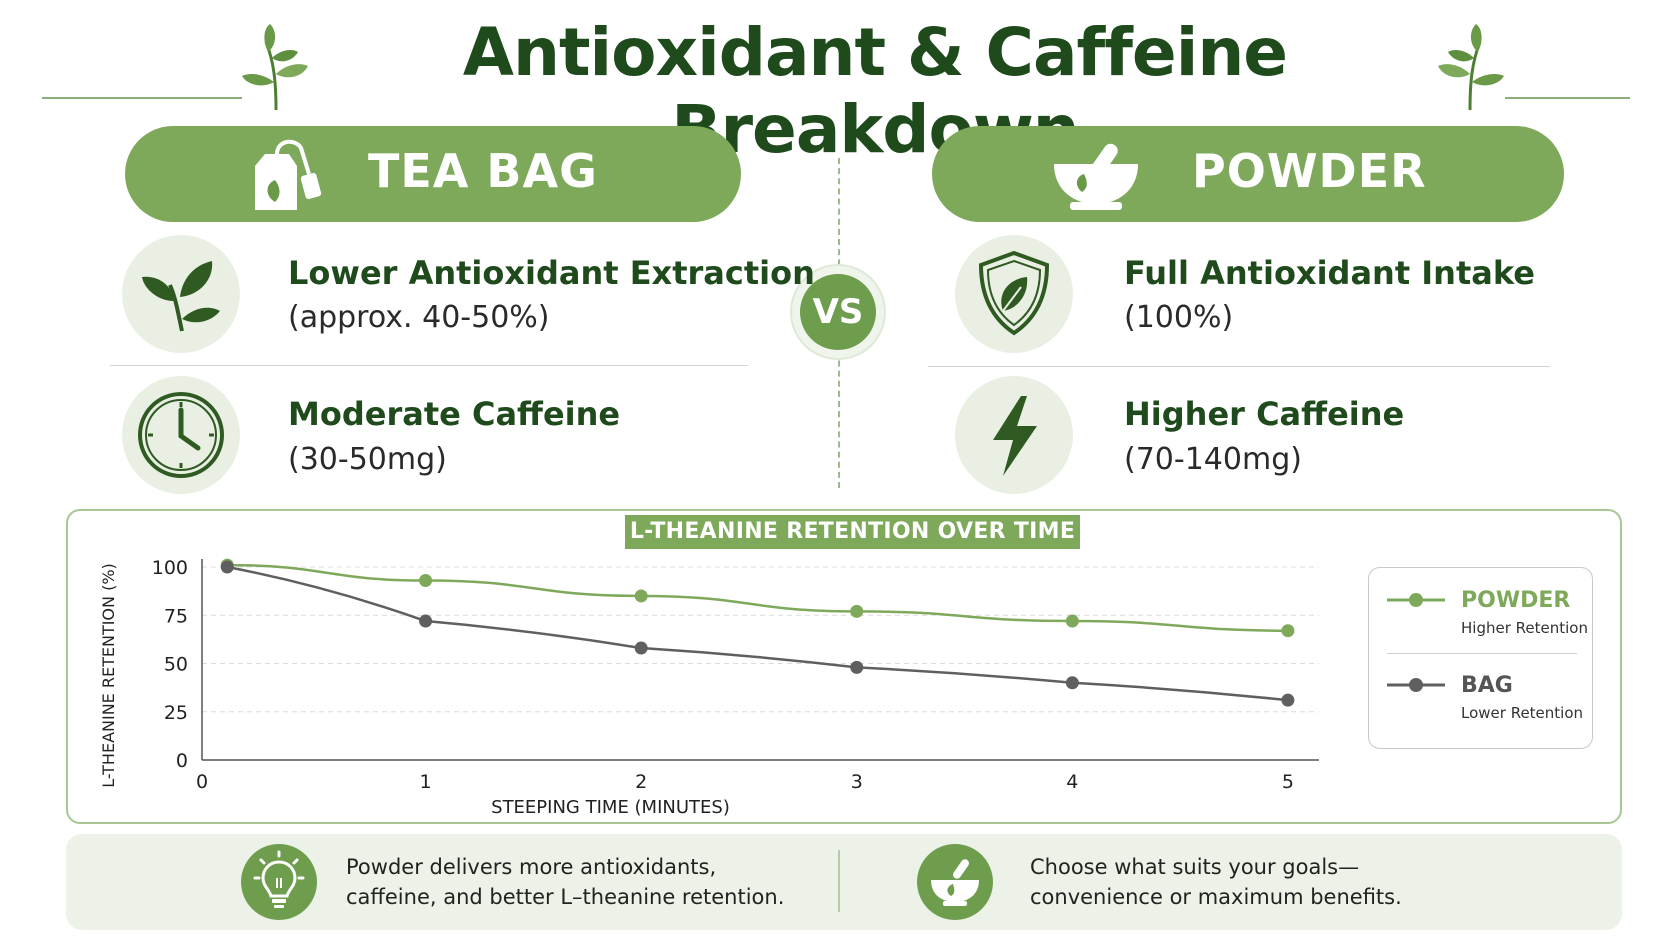  Describe the element at coordinates (1487, 685) in the screenshot. I see `legend-name-bag: BAG` at that location.